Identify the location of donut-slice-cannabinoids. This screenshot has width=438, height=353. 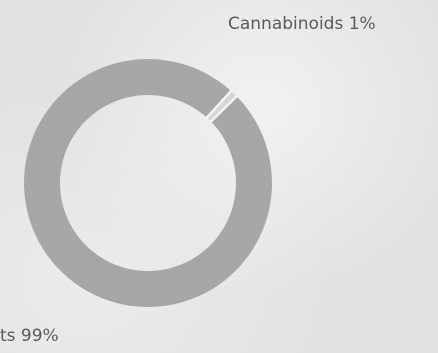
(221, 106).